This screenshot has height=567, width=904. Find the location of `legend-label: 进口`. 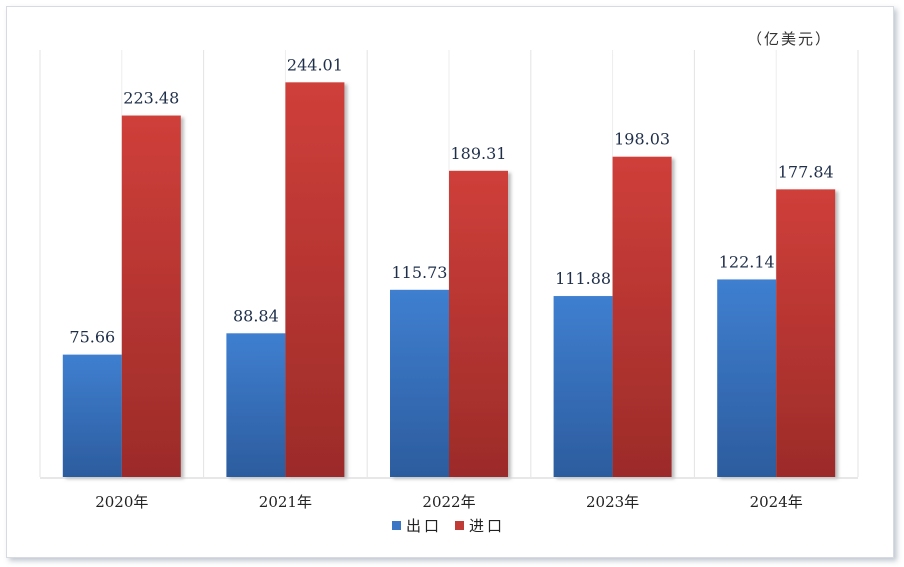

legend-label: 进口 is located at coordinates (487, 526).